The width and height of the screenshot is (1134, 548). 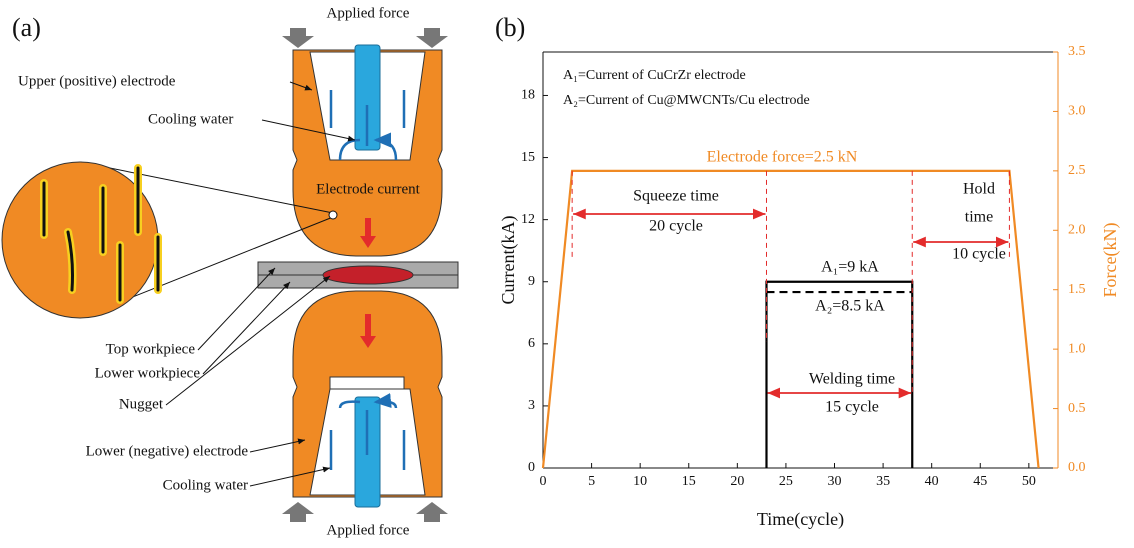 I want to click on x-tick-label: 30, so click(x=835, y=481).